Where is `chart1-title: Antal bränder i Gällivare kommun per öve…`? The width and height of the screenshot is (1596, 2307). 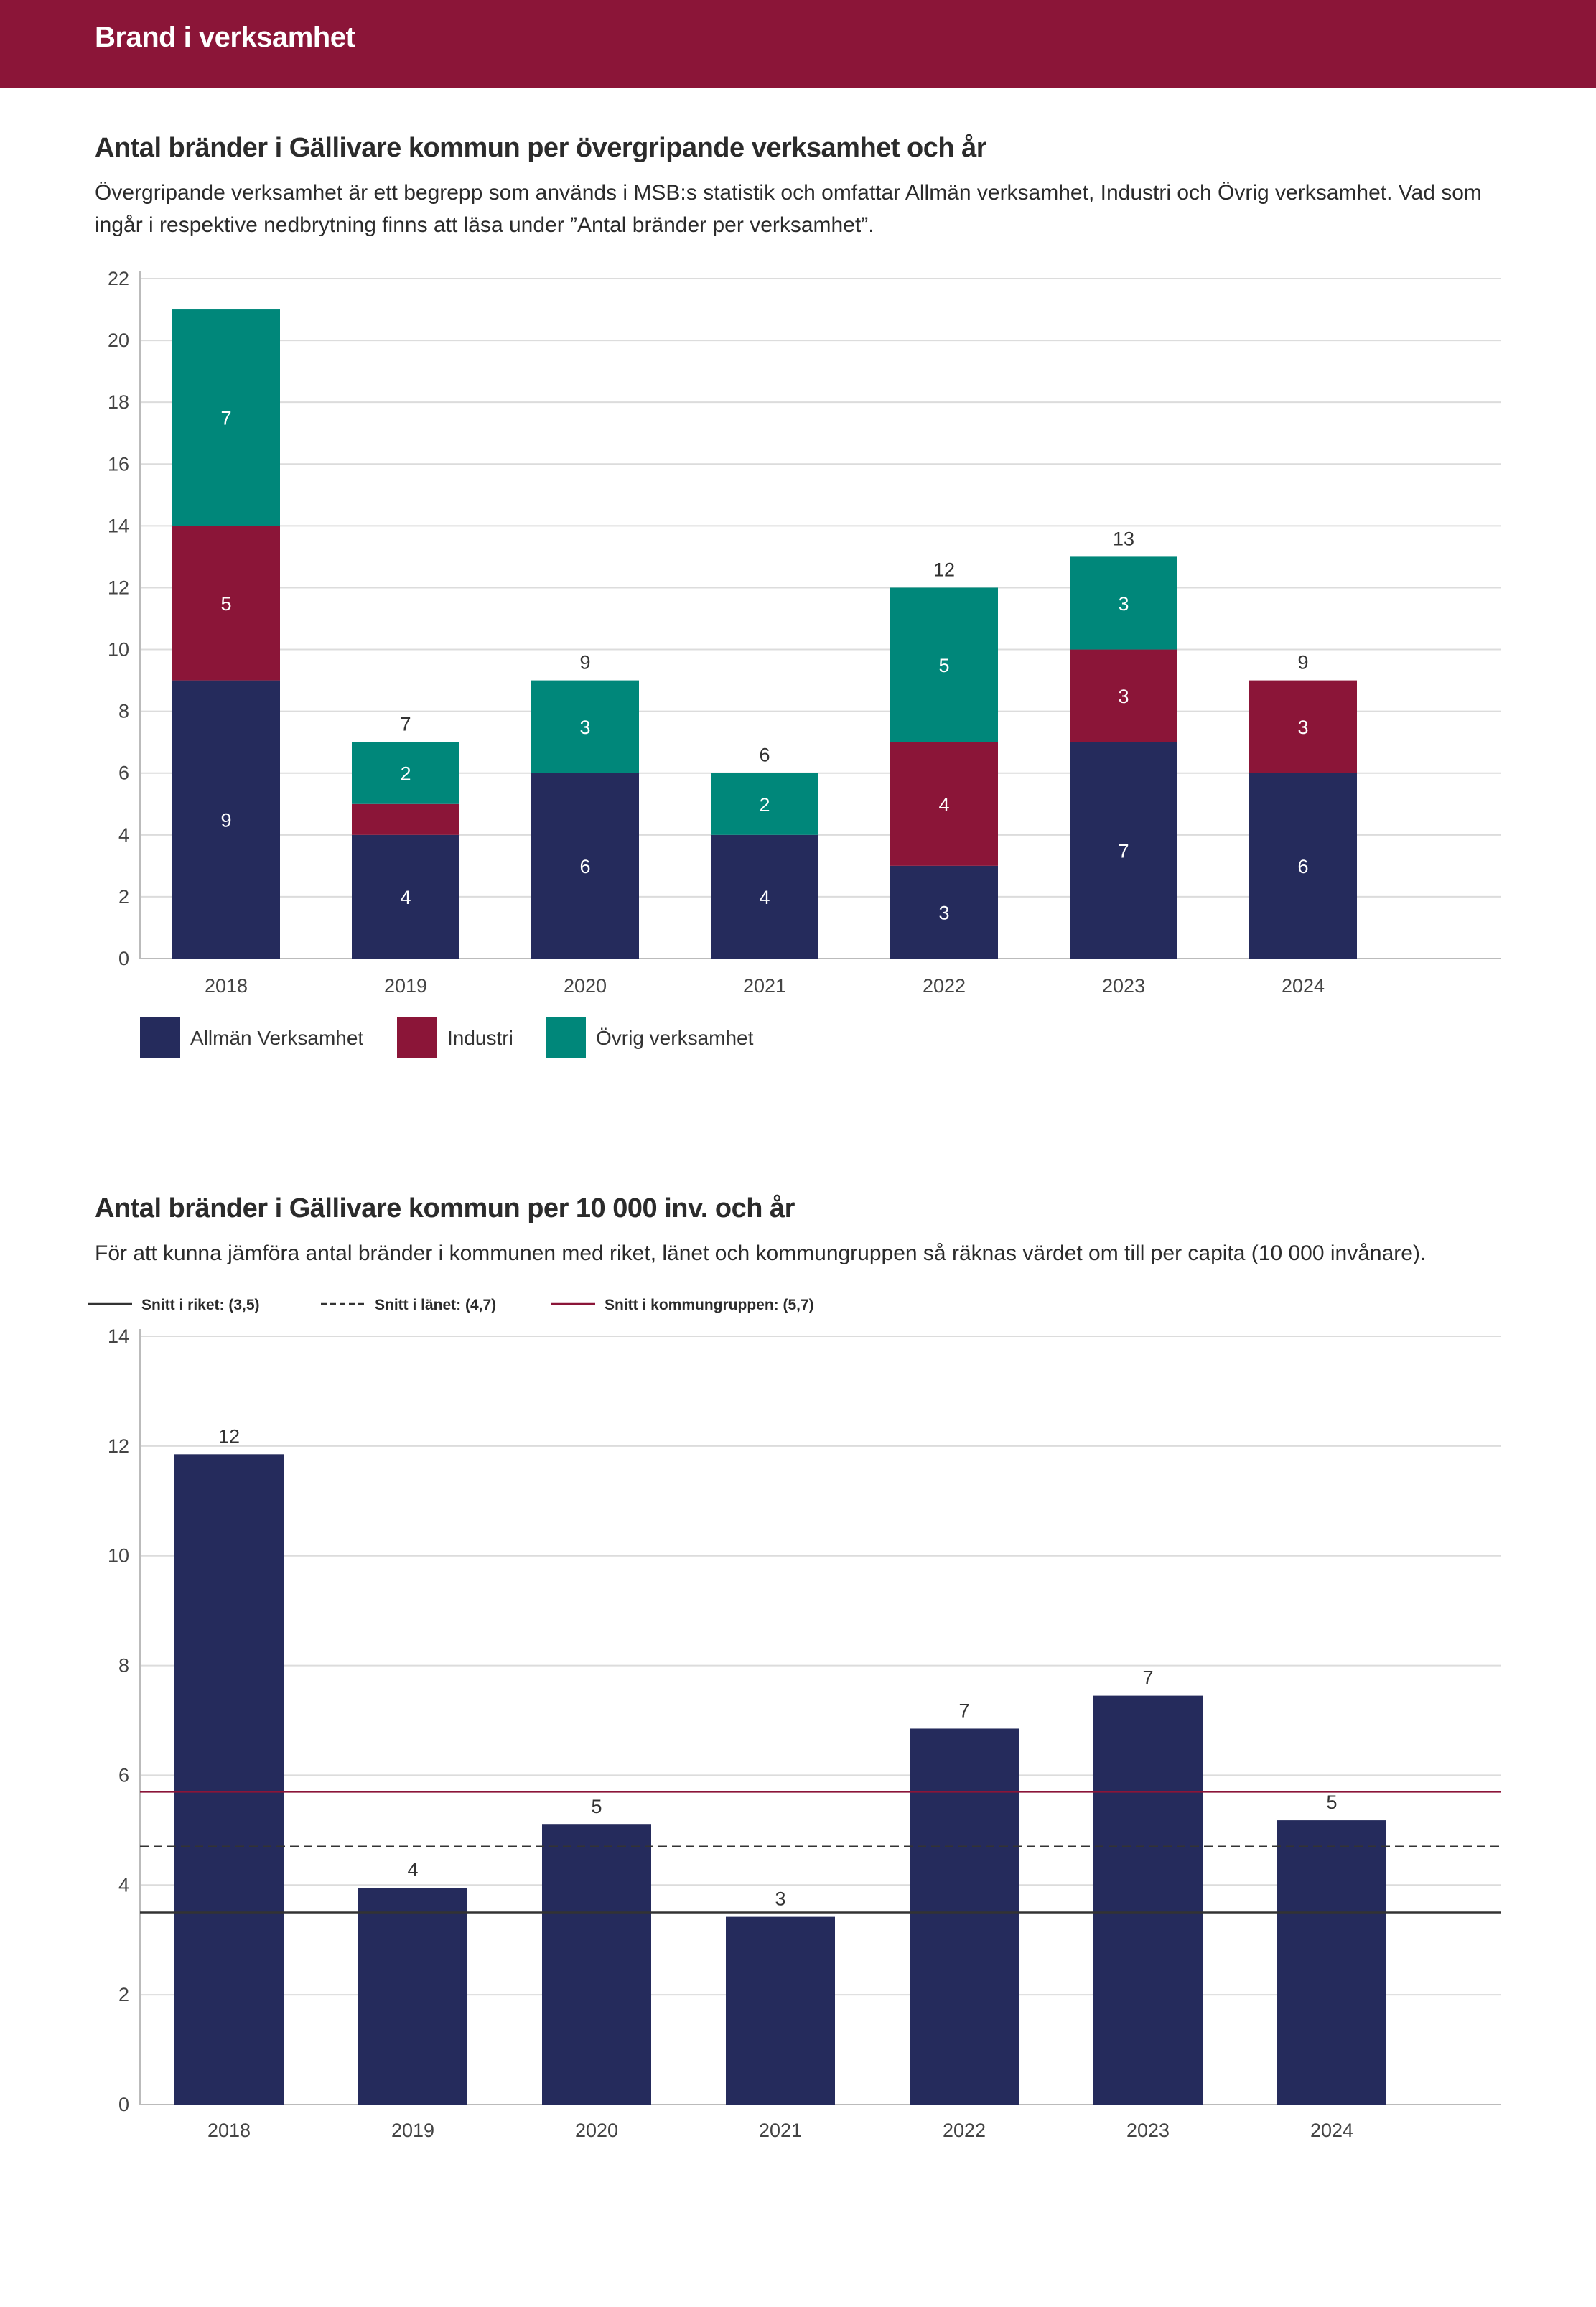 chart1-title: Antal bränder i Gällivare kommun per öve… is located at coordinates (541, 148).